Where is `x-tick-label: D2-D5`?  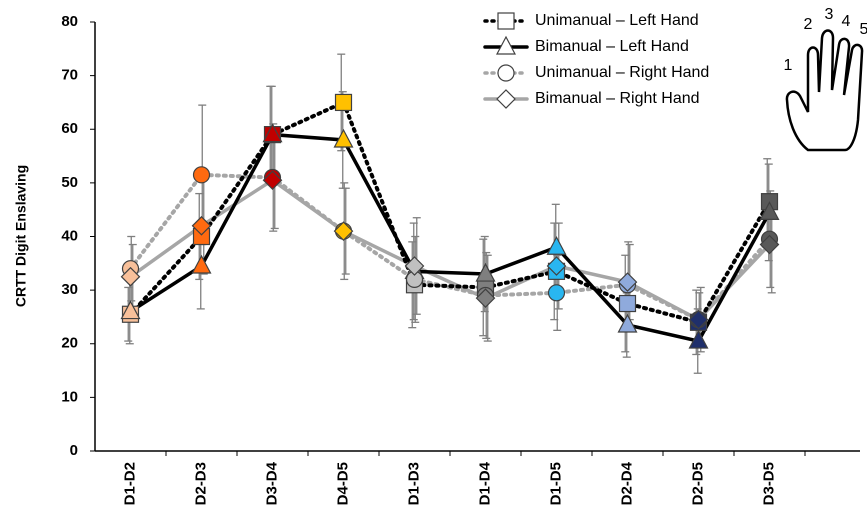
x-tick-label: D2-D5 is located at coordinates (697, 483).